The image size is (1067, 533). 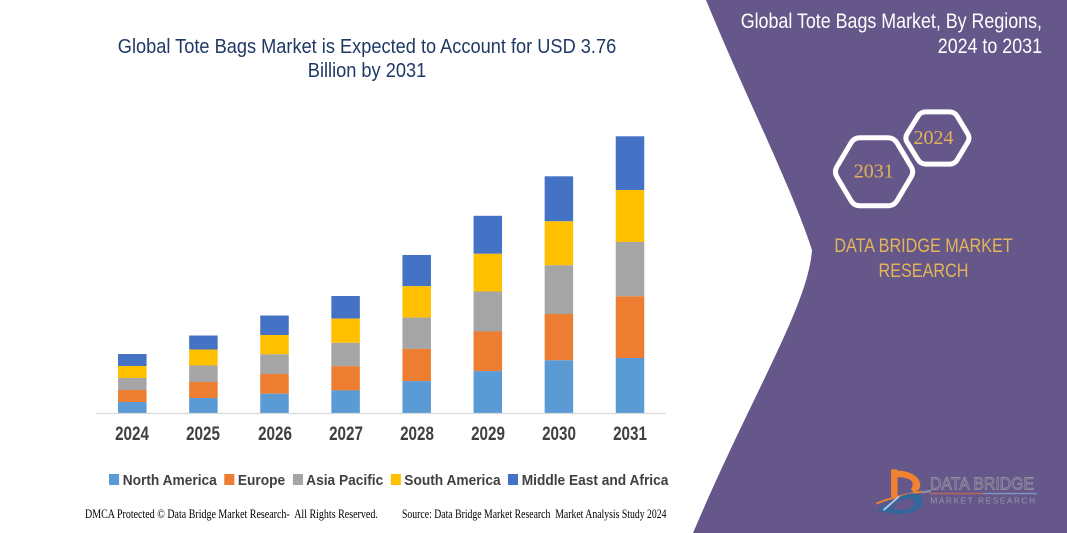 I want to click on svg-text: 2031, so click(x=874, y=172).